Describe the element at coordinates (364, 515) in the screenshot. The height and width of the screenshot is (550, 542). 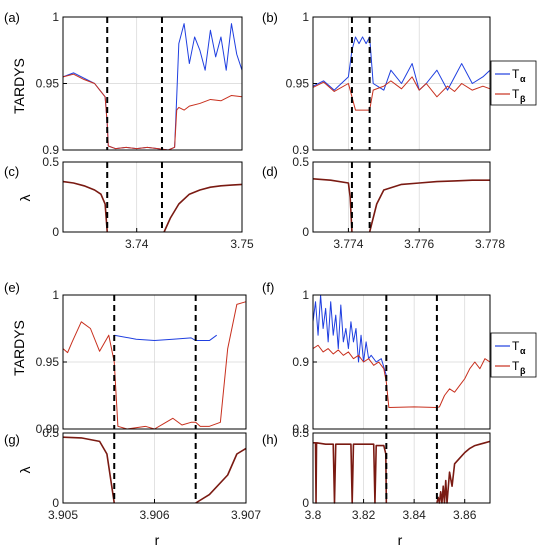
I see `xtick-label-h-1: 3.82` at that location.